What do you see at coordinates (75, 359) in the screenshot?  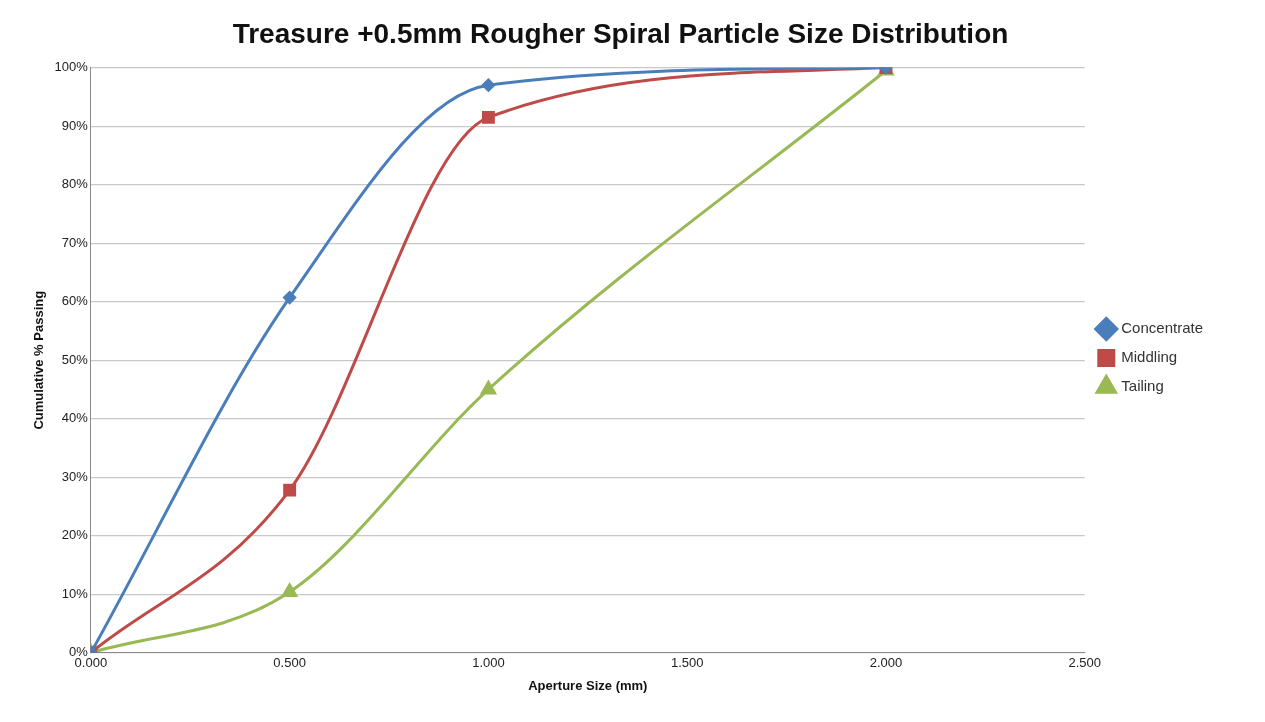 I see `y-tick-label: 50%` at bounding box center [75, 359].